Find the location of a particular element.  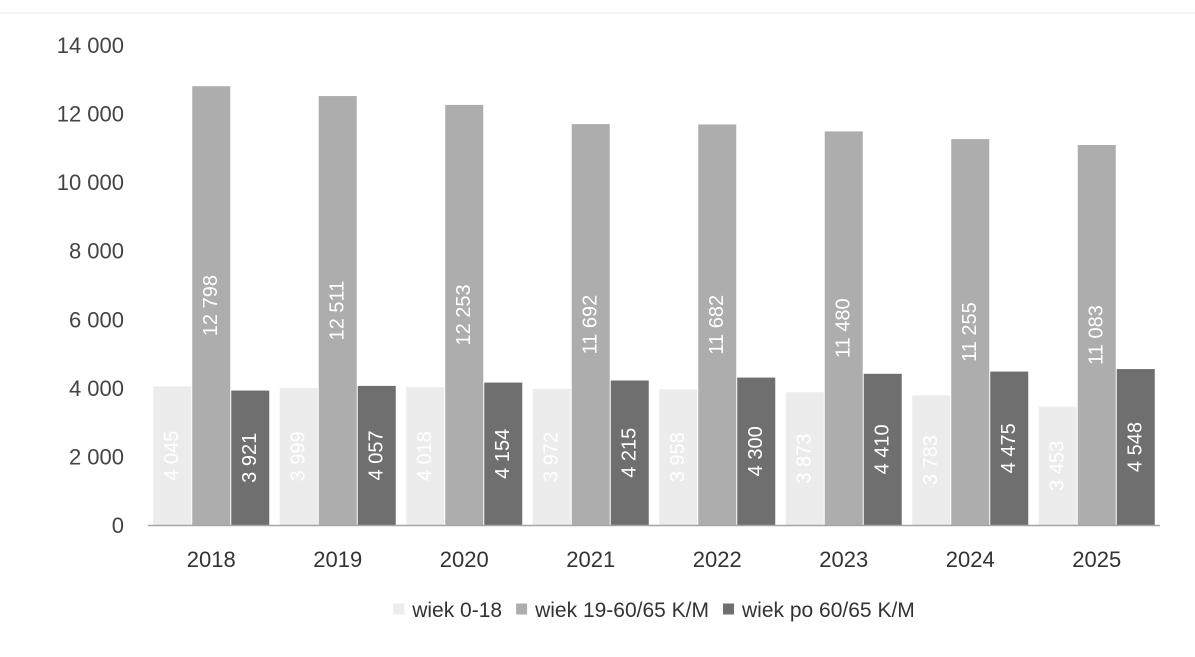

data-label: 3 958 is located at coordinates (678, 457).